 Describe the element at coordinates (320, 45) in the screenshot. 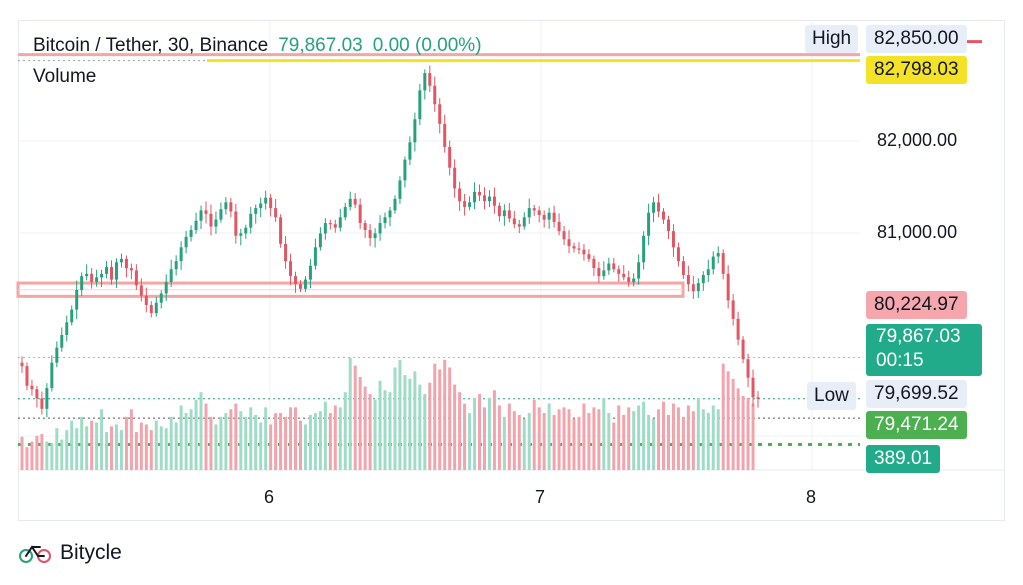

I see `legend-last-price: 79,867.03` at that location.